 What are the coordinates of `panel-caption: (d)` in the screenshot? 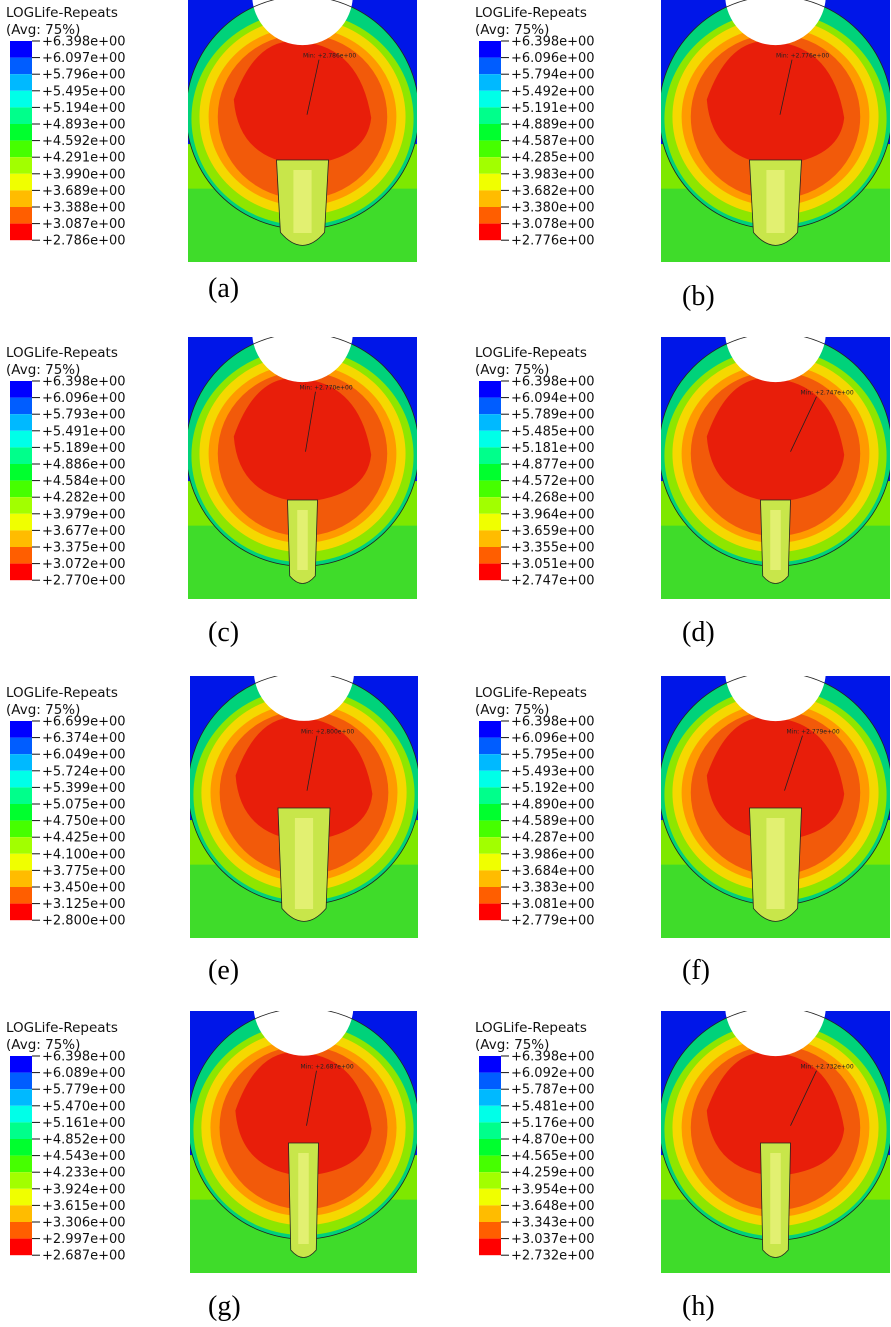 It's located at (698, 632).